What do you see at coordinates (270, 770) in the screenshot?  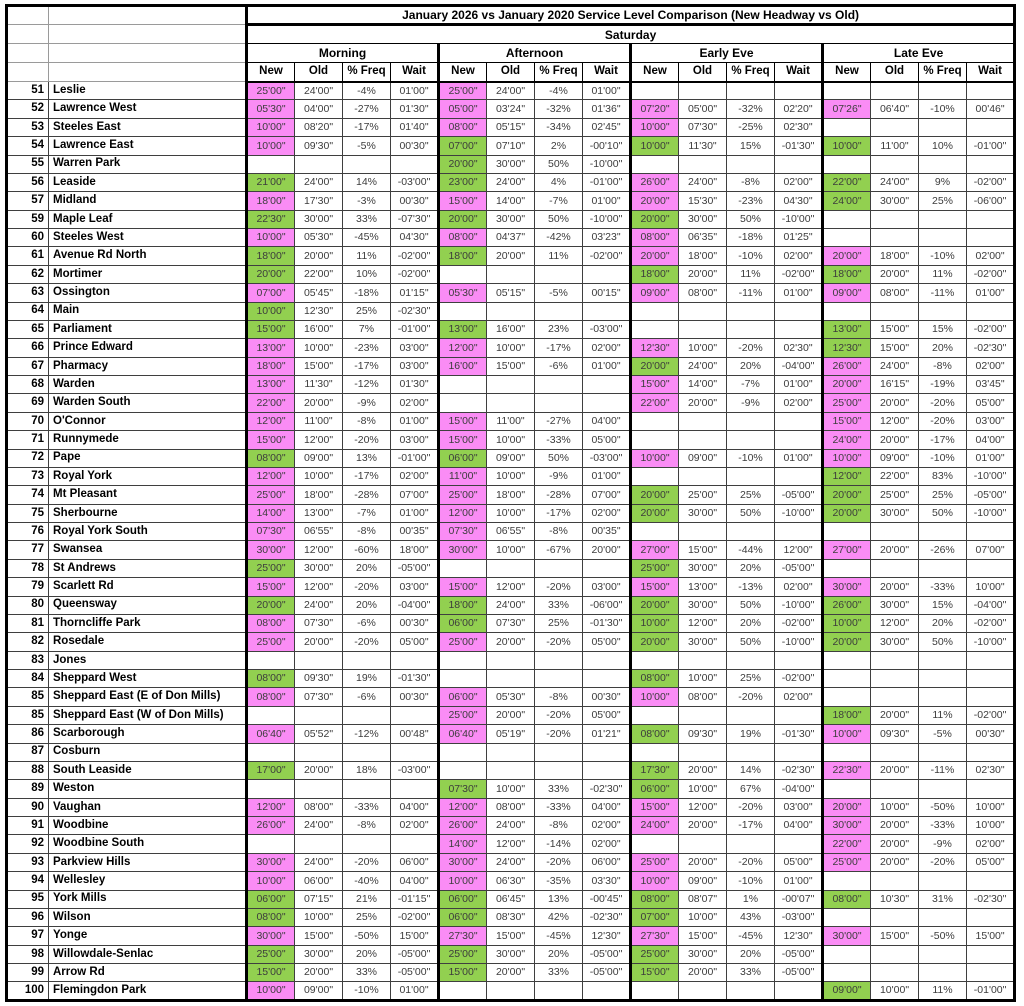 I see `headway-cell: 17'00"` at bounding box center [270, 770].